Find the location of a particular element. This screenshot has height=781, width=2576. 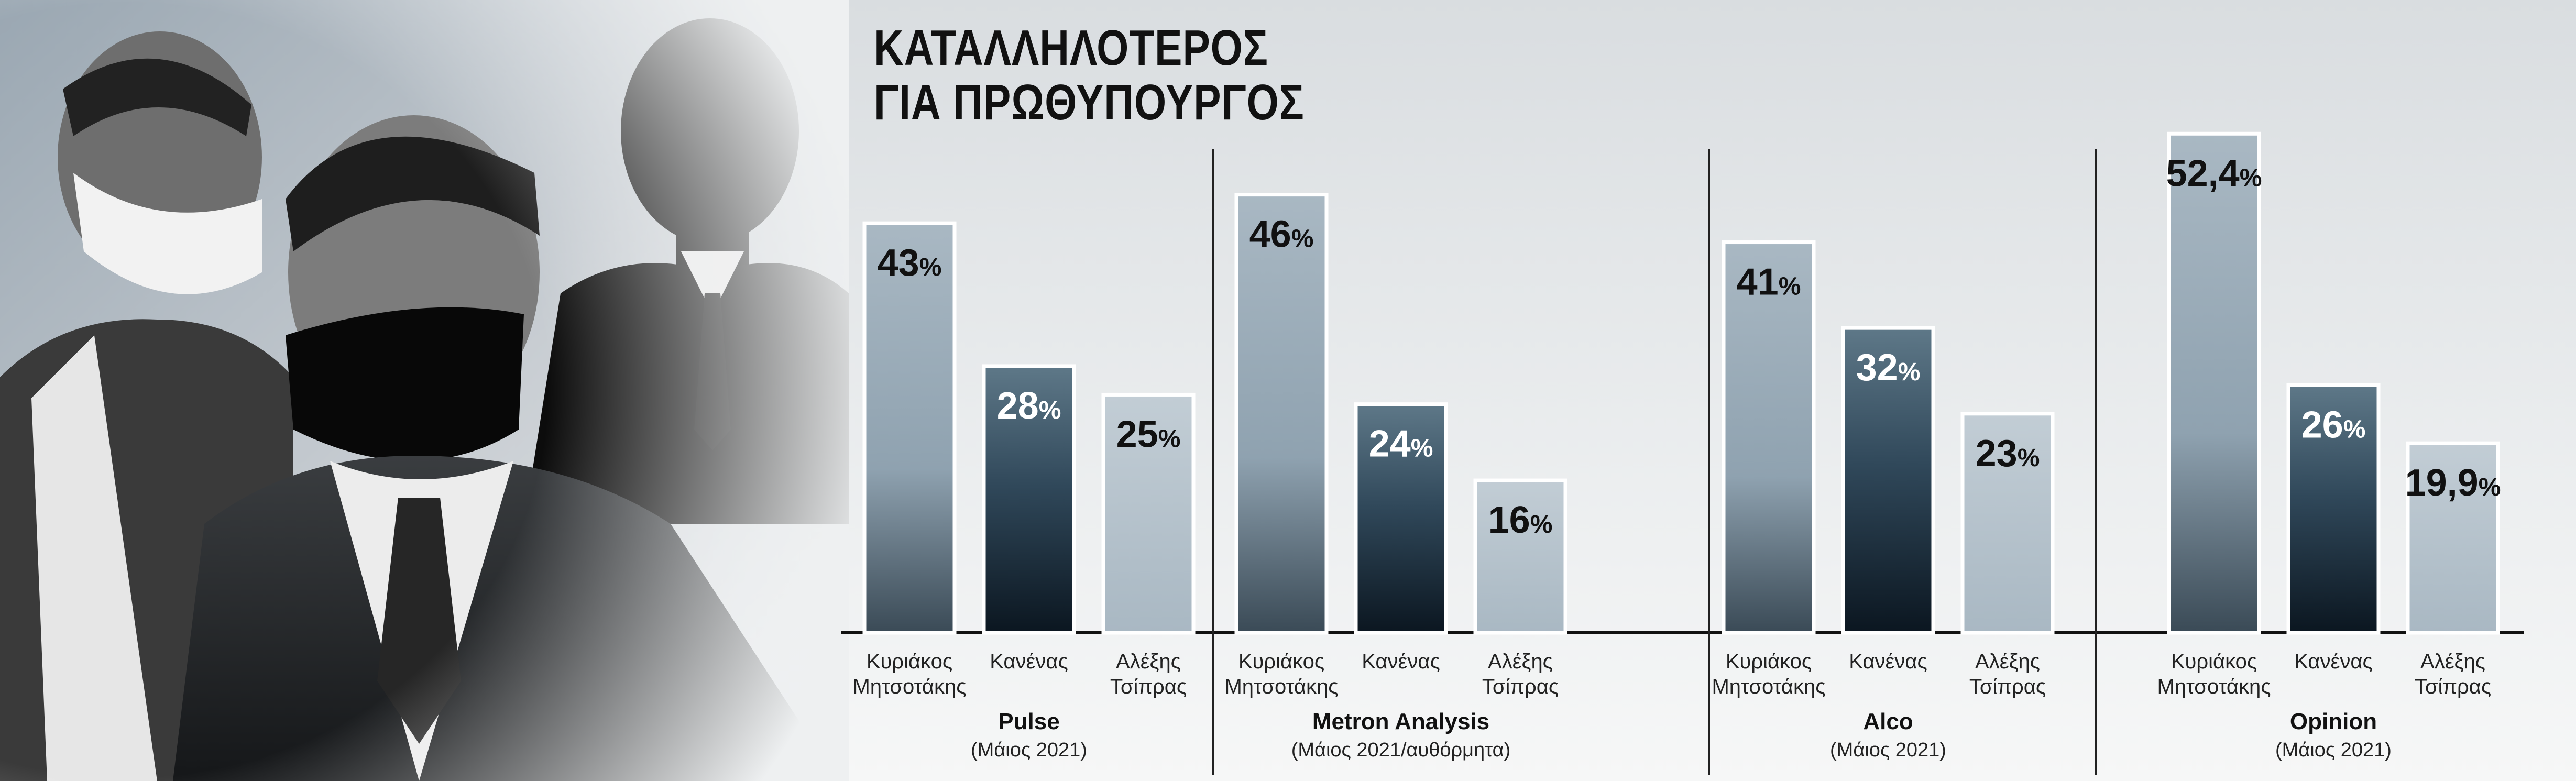

data-label-value: 19,9 is located at coordinates (2442, 483).